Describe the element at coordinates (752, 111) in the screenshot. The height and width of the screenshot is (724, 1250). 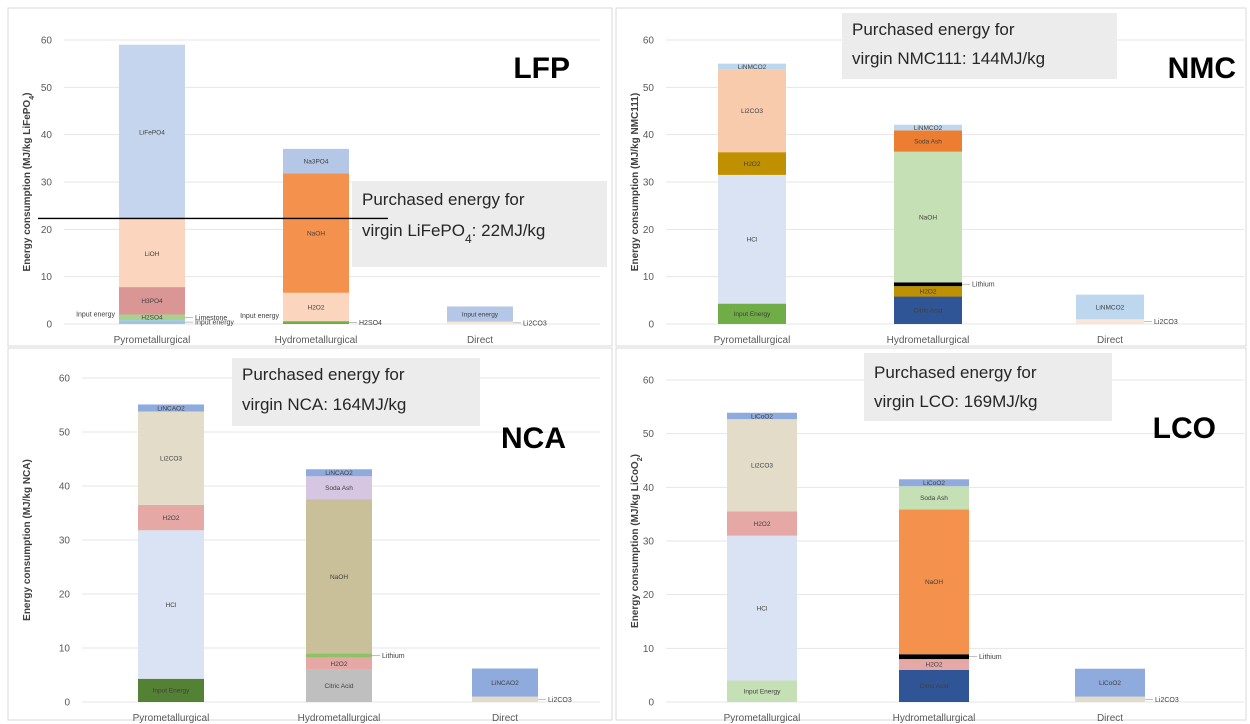
I see `segment-label: Li2CO3` at that location.